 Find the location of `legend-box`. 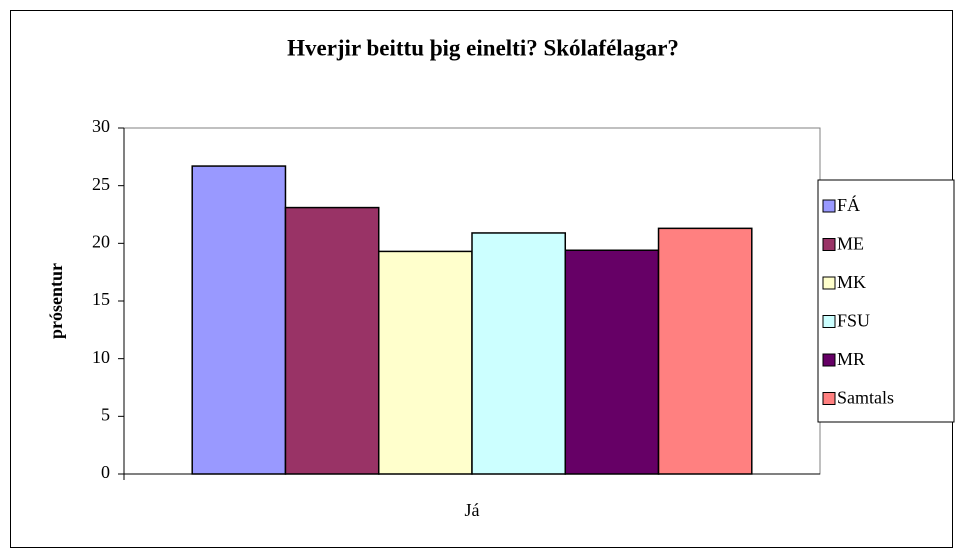

legend-box is located at coordinates (886, 301).